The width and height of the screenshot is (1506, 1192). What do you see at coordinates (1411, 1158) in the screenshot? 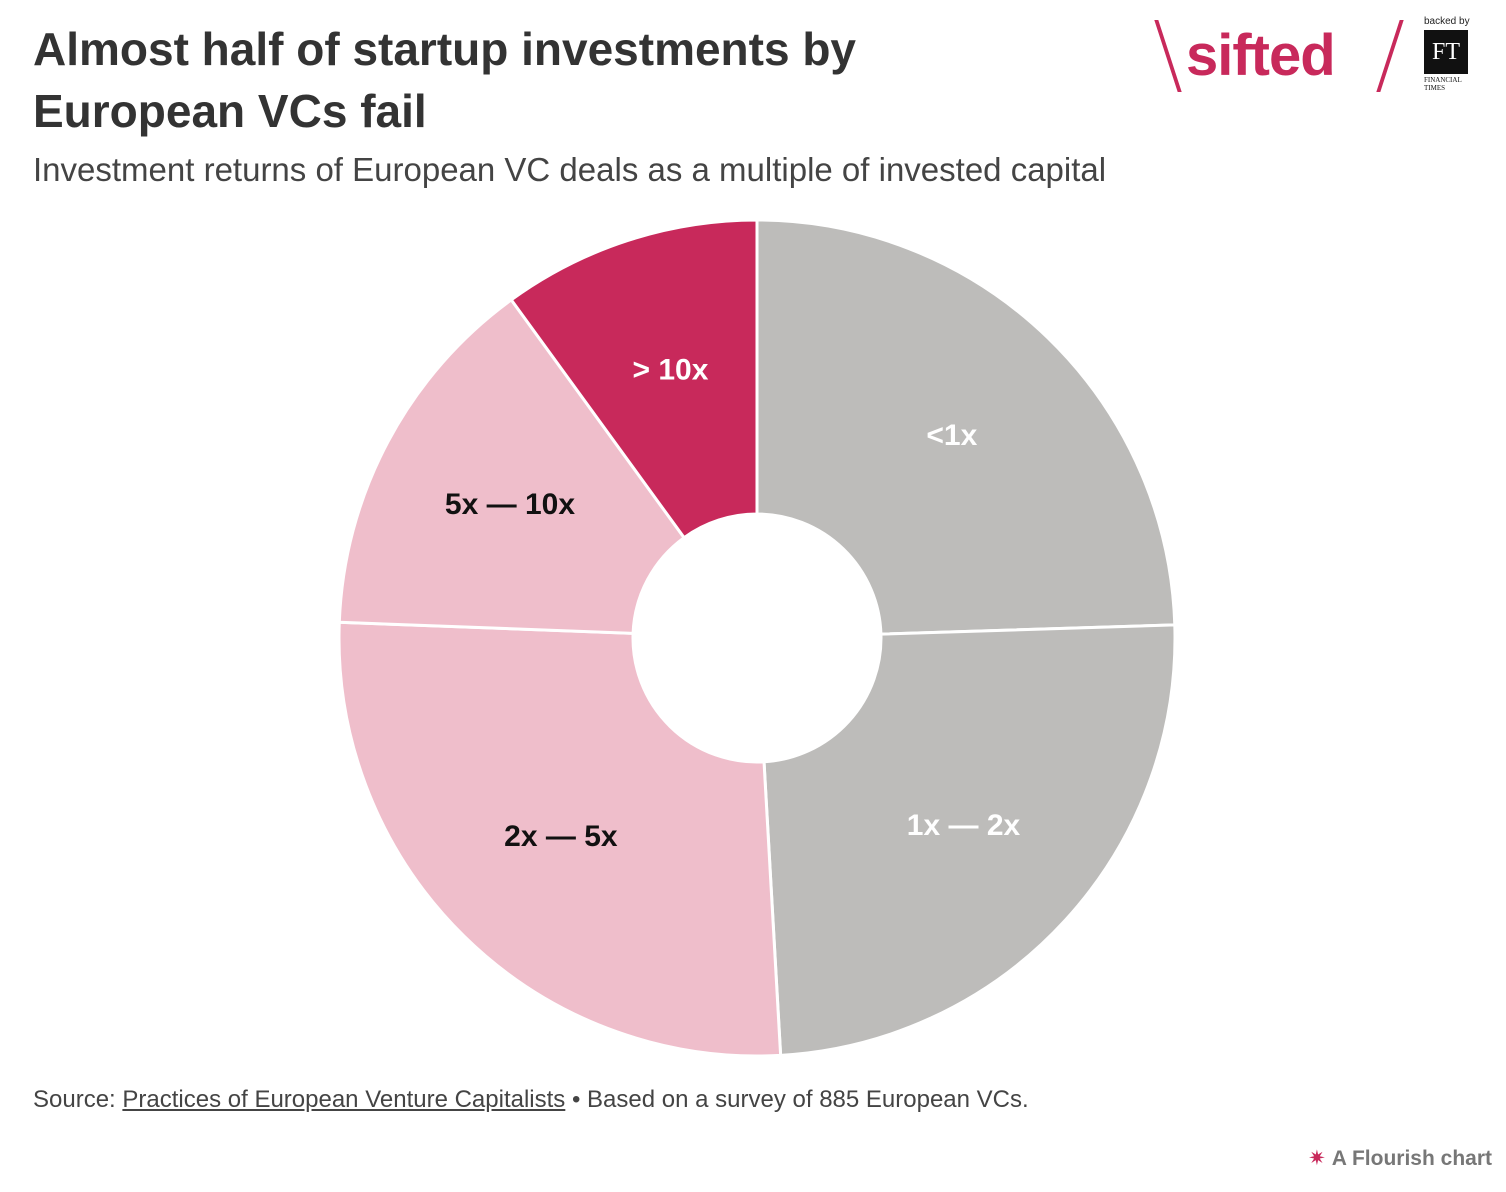
I see `flourish-credit-text: A Flourish chart` at bounding box center [1411, 1158].